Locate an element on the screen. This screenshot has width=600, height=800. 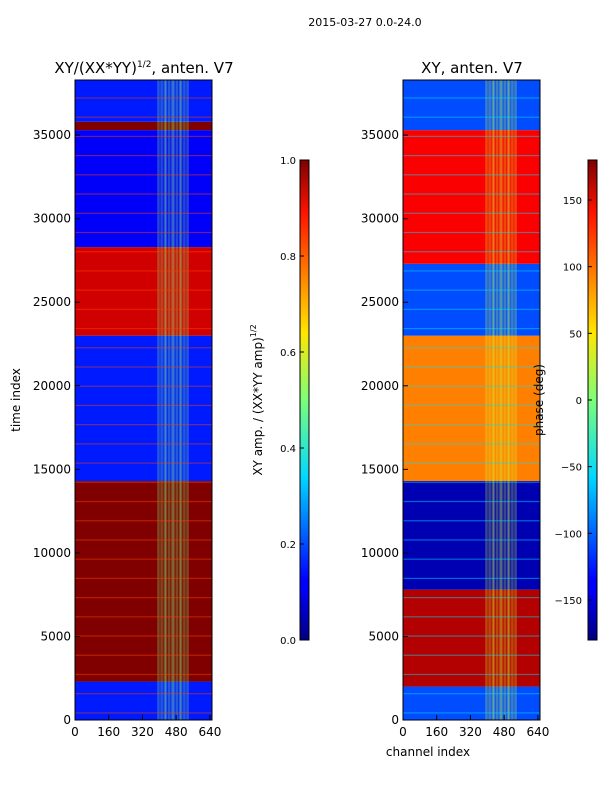
left-y-tick-label: 30000 is located at coordinates (52, 219).